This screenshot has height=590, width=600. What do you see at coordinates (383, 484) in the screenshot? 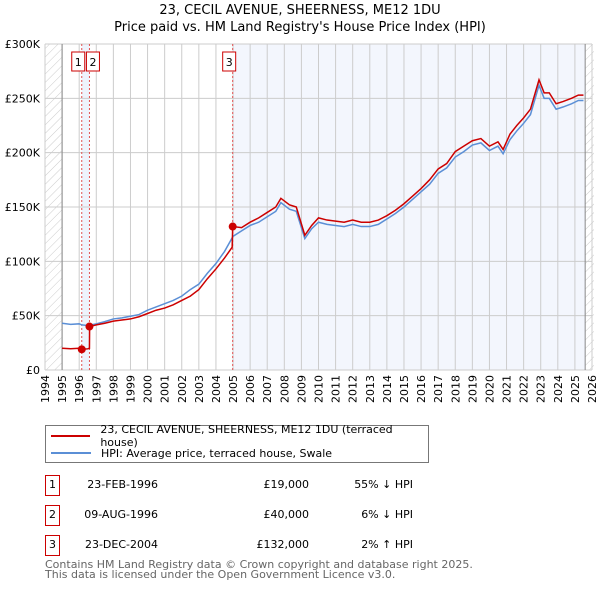
I see `sale-hpi-diff: 55% ↓ HPI` at bounding box center [383, 484].